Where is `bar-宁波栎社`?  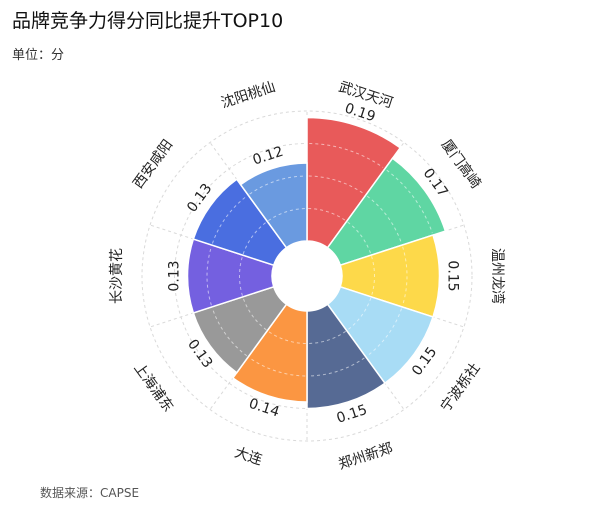
bar-宁波栎社 is located at coordinates (380, 335).